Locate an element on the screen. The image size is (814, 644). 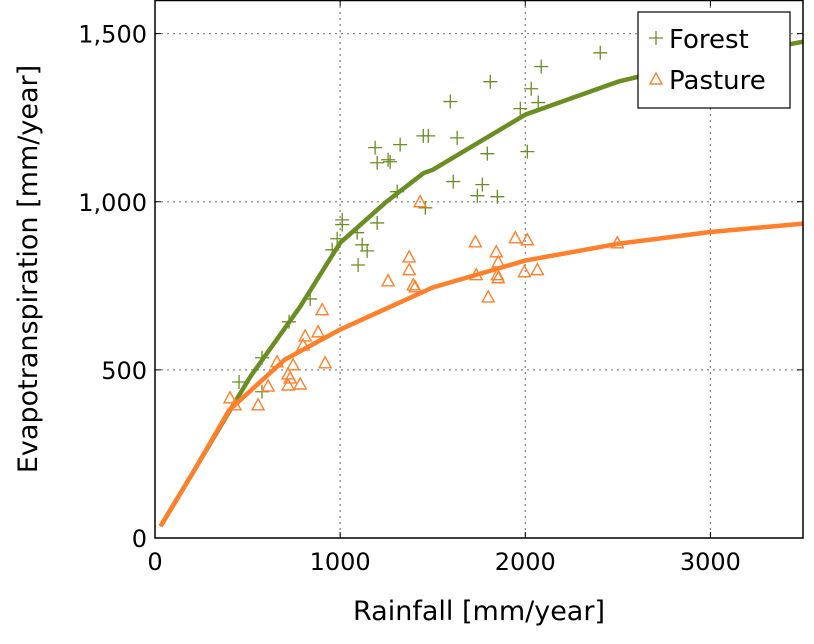
x-tick-label: 0 is located at coordinates (154, 562).